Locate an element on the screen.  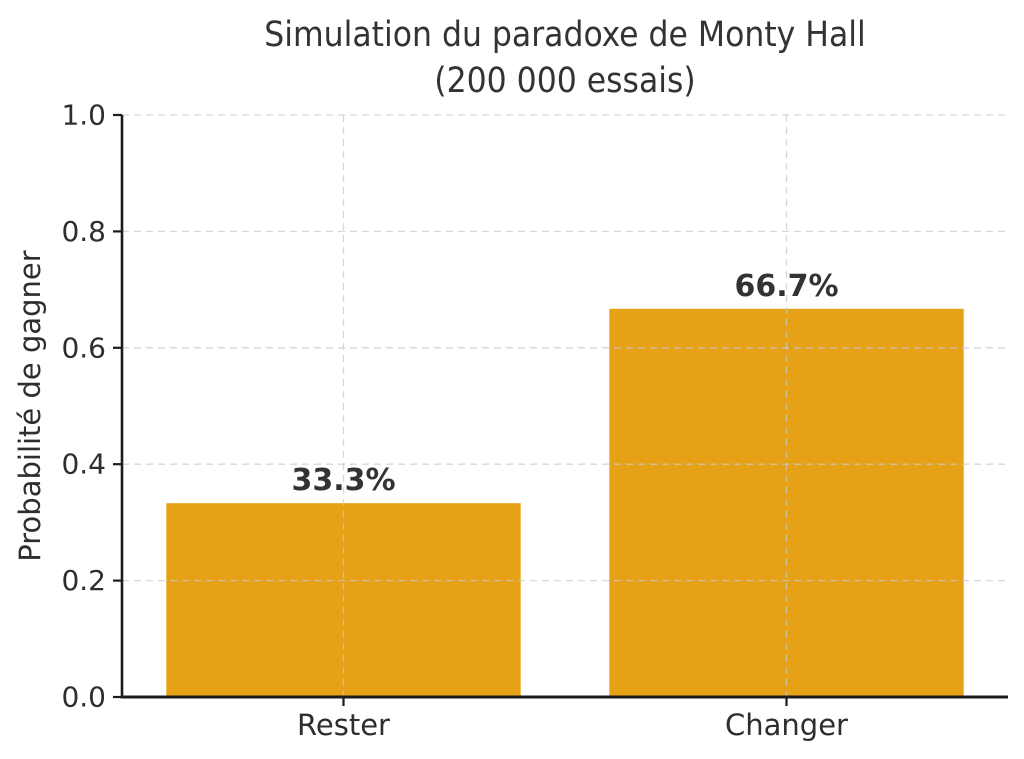
y-tick-label: 1.0 is located at coordinates (83, 115).